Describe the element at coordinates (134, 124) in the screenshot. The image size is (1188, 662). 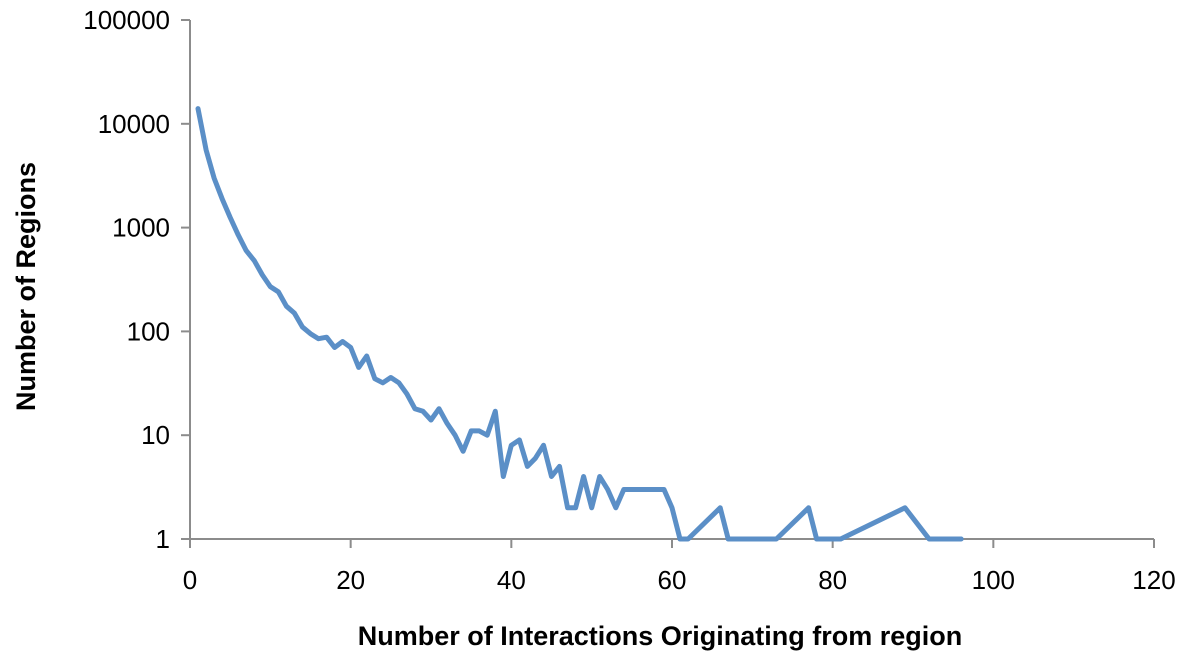
I see `y-tick-label: 10000` at that location.